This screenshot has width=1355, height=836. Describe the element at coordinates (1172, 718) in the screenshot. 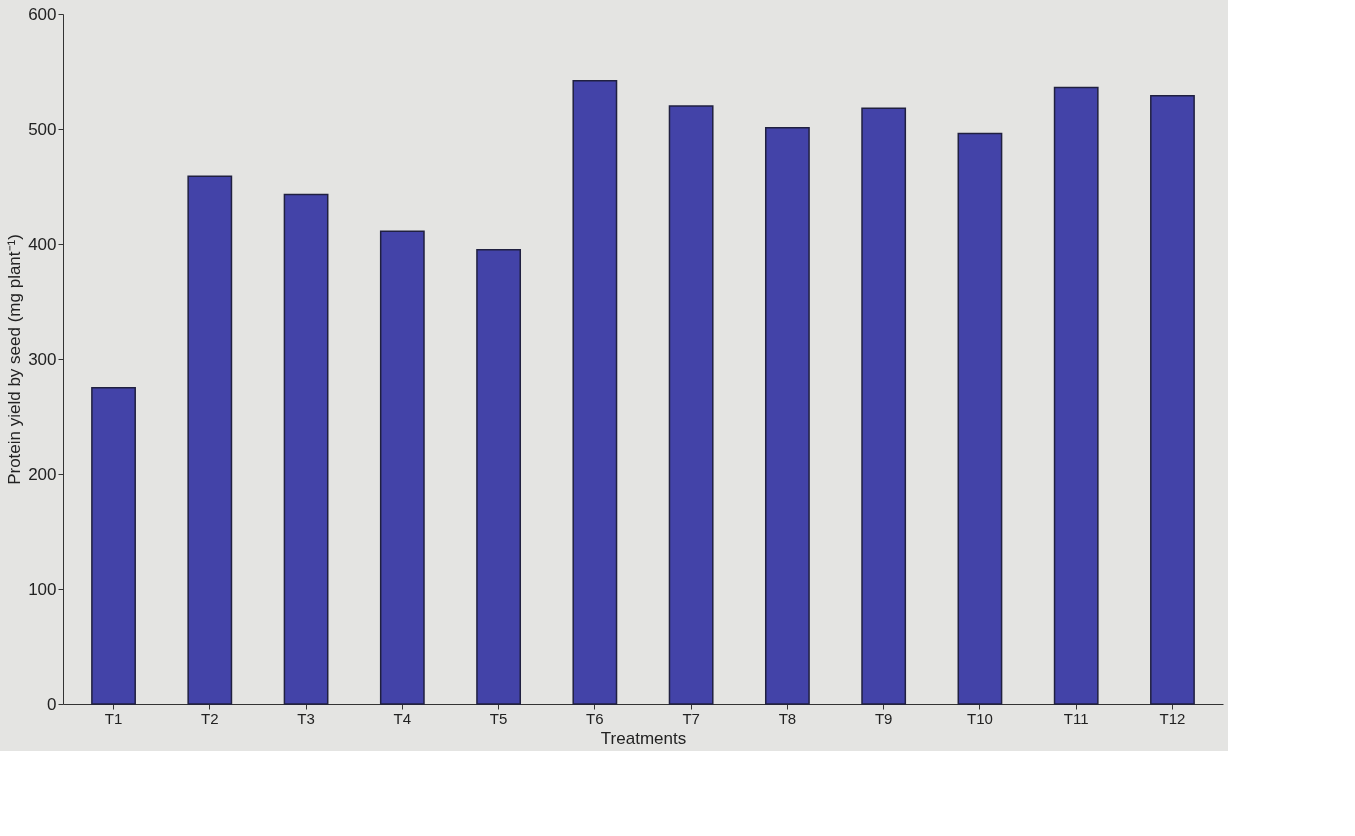

I see `x-tick-label: T12` at that location.